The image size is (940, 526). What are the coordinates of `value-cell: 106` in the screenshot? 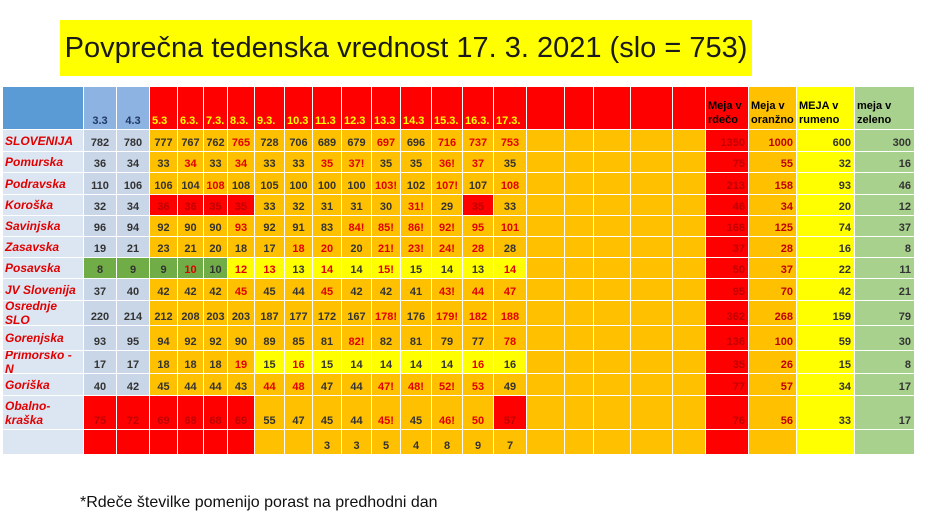 It's located at (133, 184).